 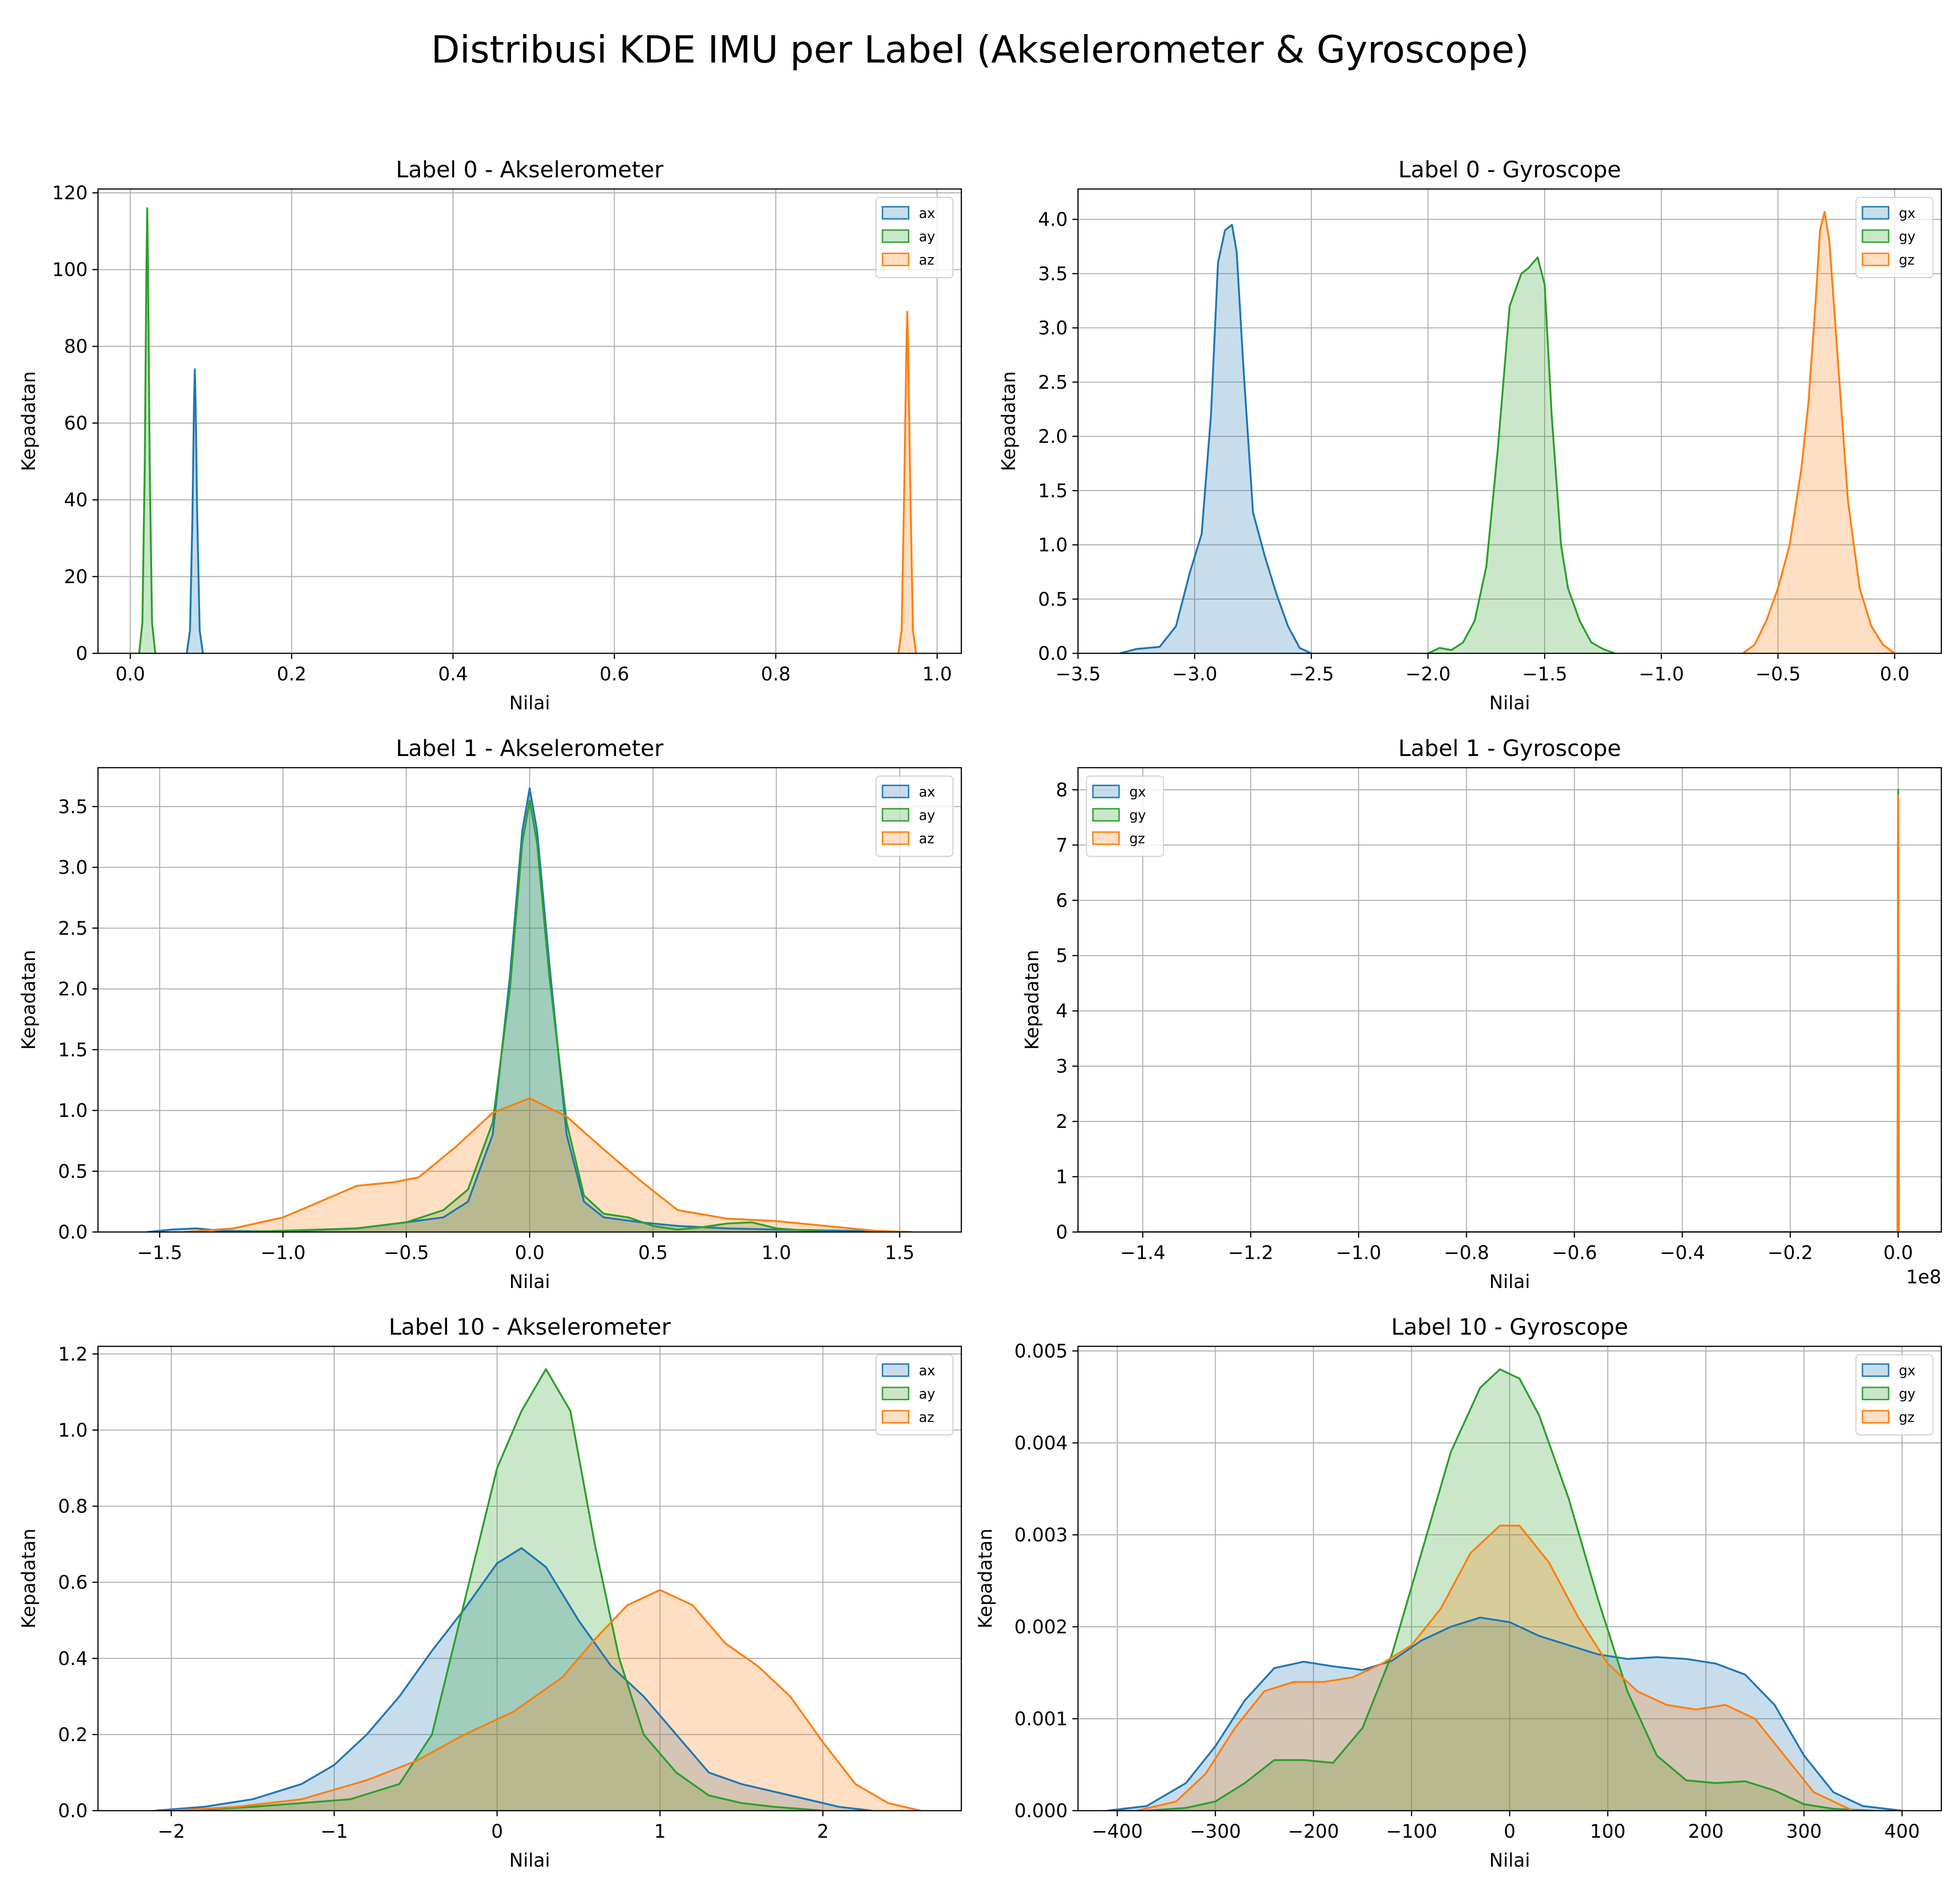 What do you see at coordinates (73, 1507) in the screenshot?
I see `y-tick-label: 0.8` at bounding box center [73, 1507].